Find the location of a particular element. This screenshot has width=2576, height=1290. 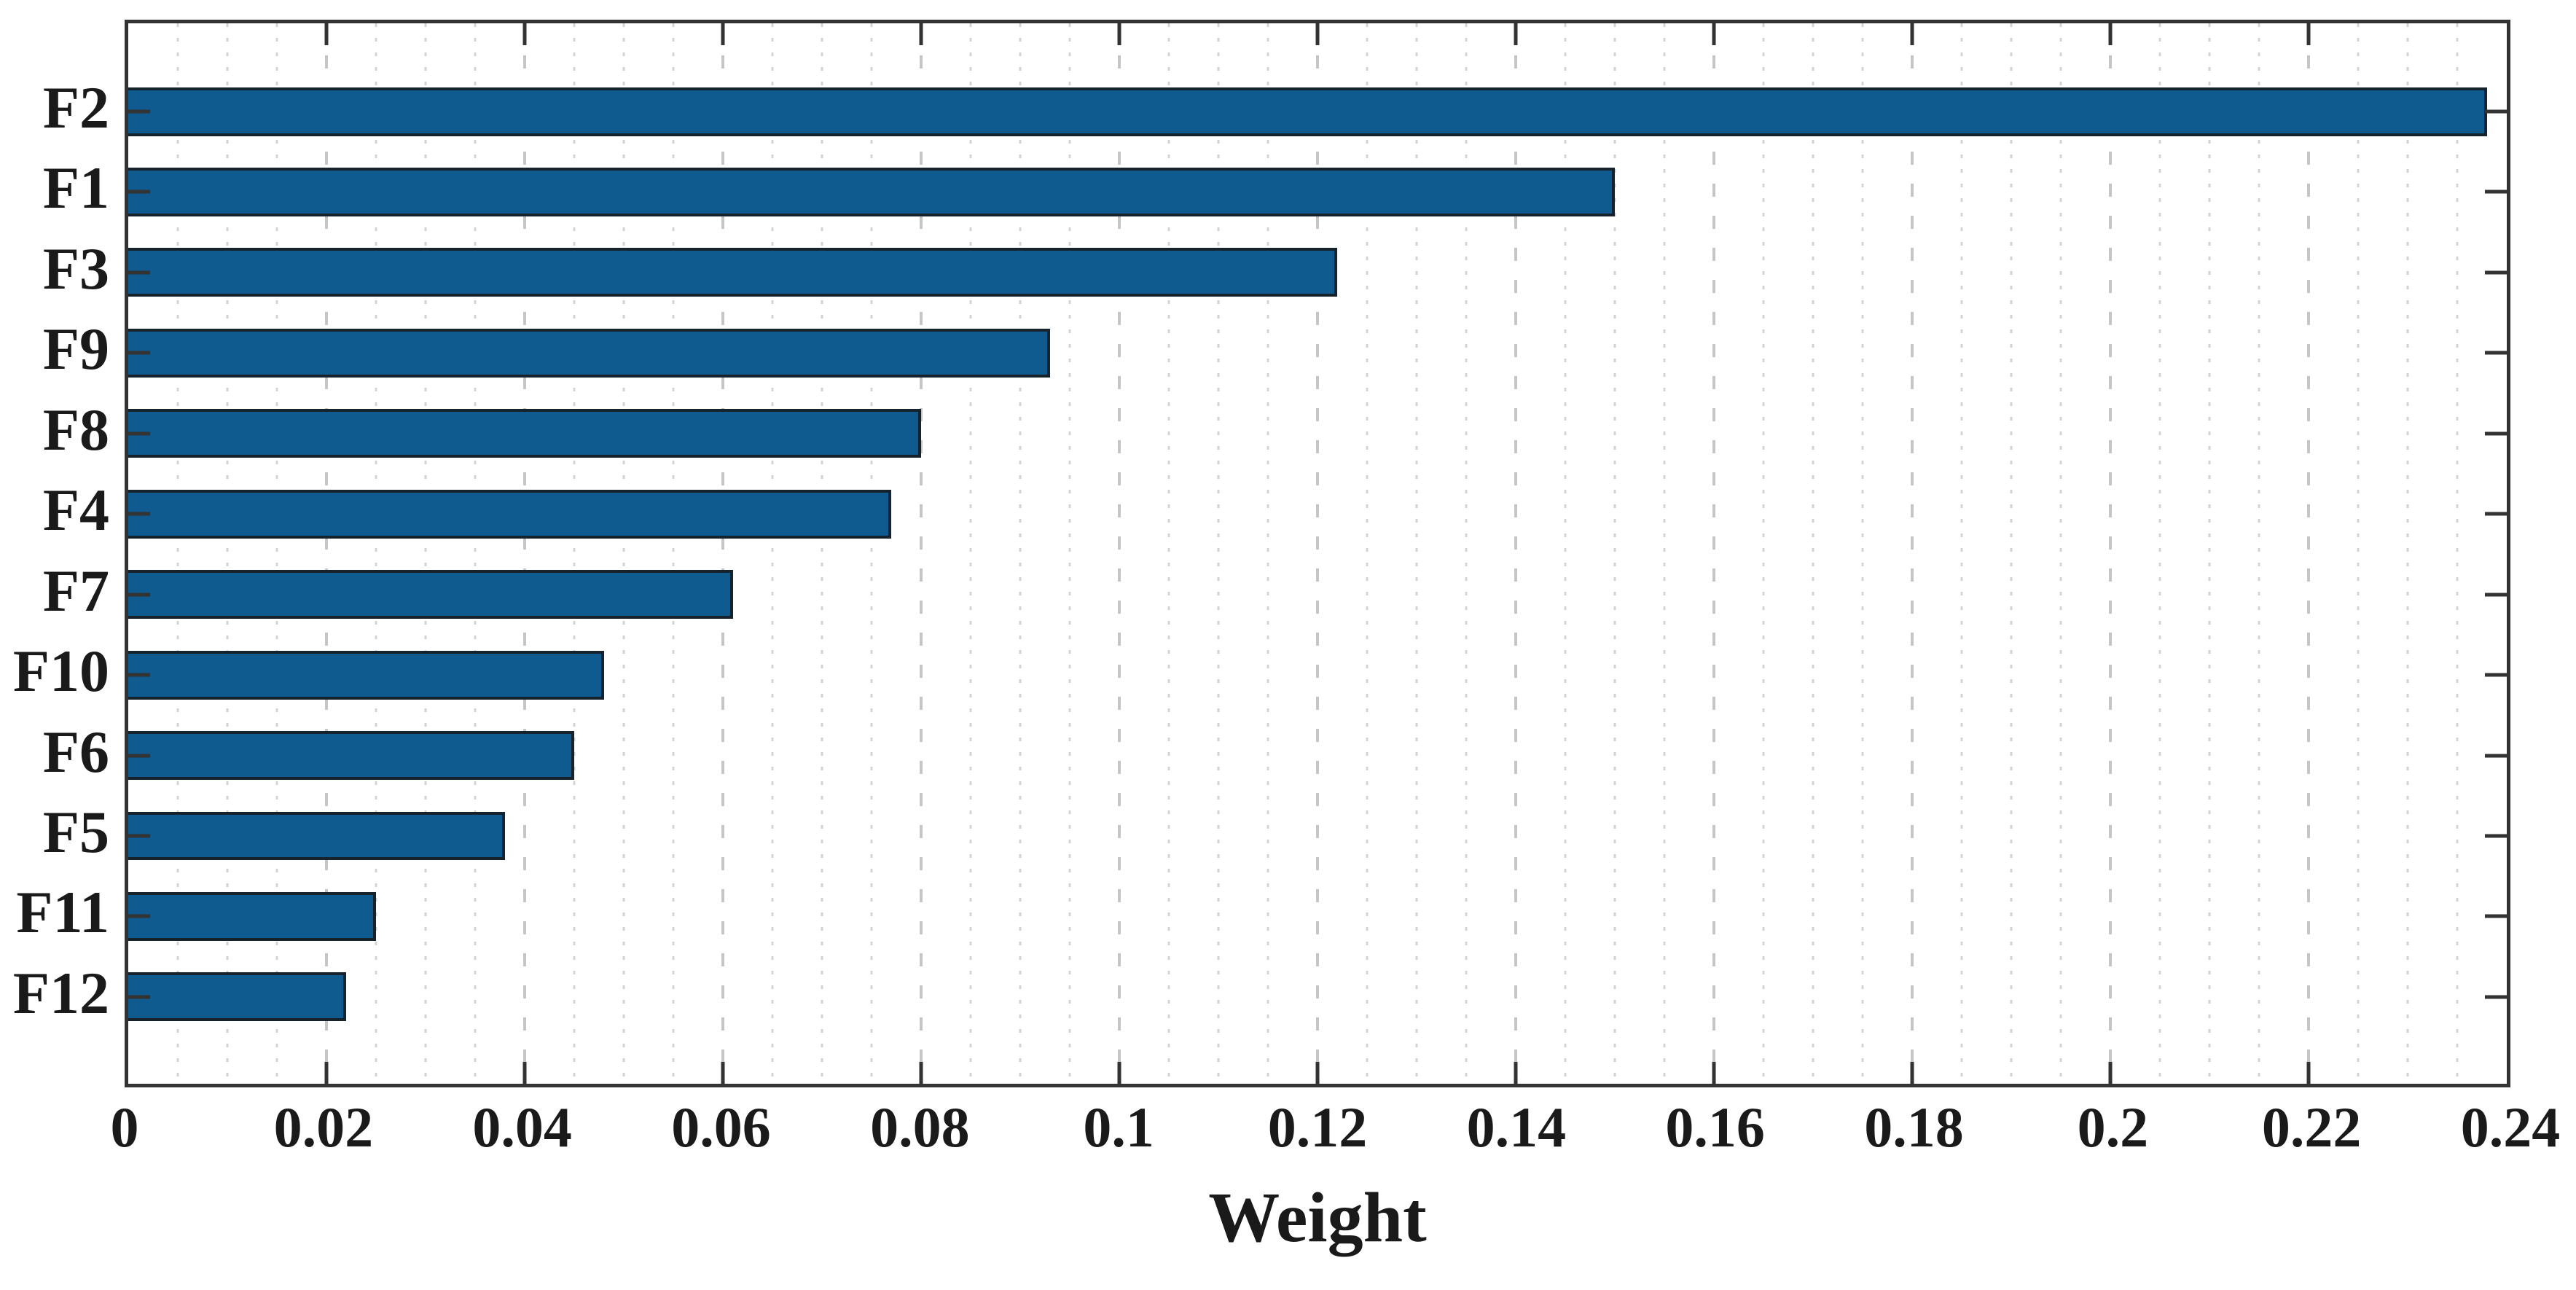

x-tick-label: 0.08 is located at coordinates (920, 1127).